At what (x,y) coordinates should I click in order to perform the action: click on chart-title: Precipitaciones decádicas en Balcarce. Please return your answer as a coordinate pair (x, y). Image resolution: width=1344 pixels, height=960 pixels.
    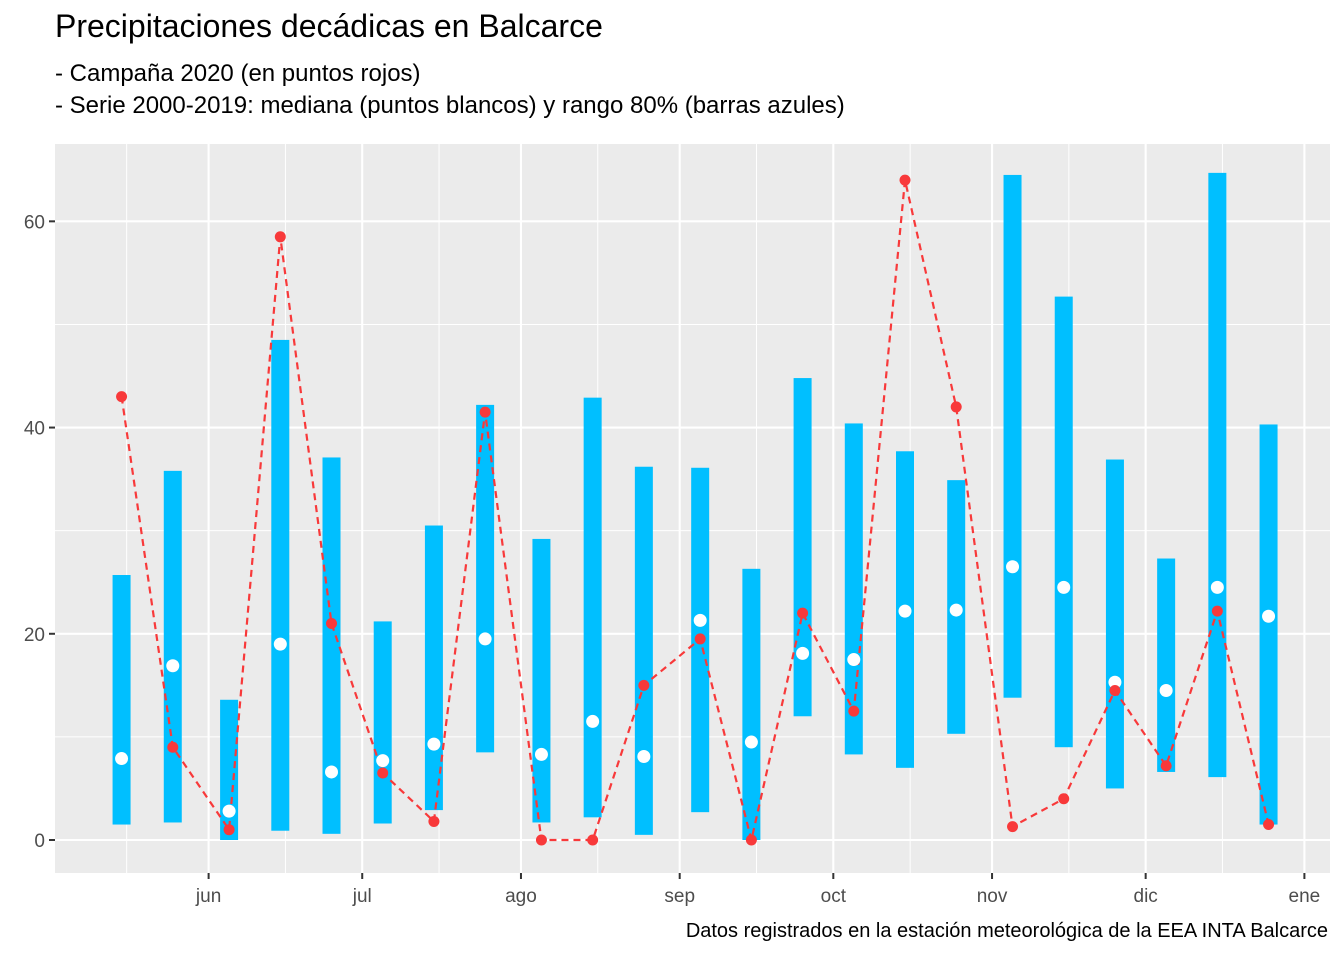
    Looking at the image, I should click on (329, 26).